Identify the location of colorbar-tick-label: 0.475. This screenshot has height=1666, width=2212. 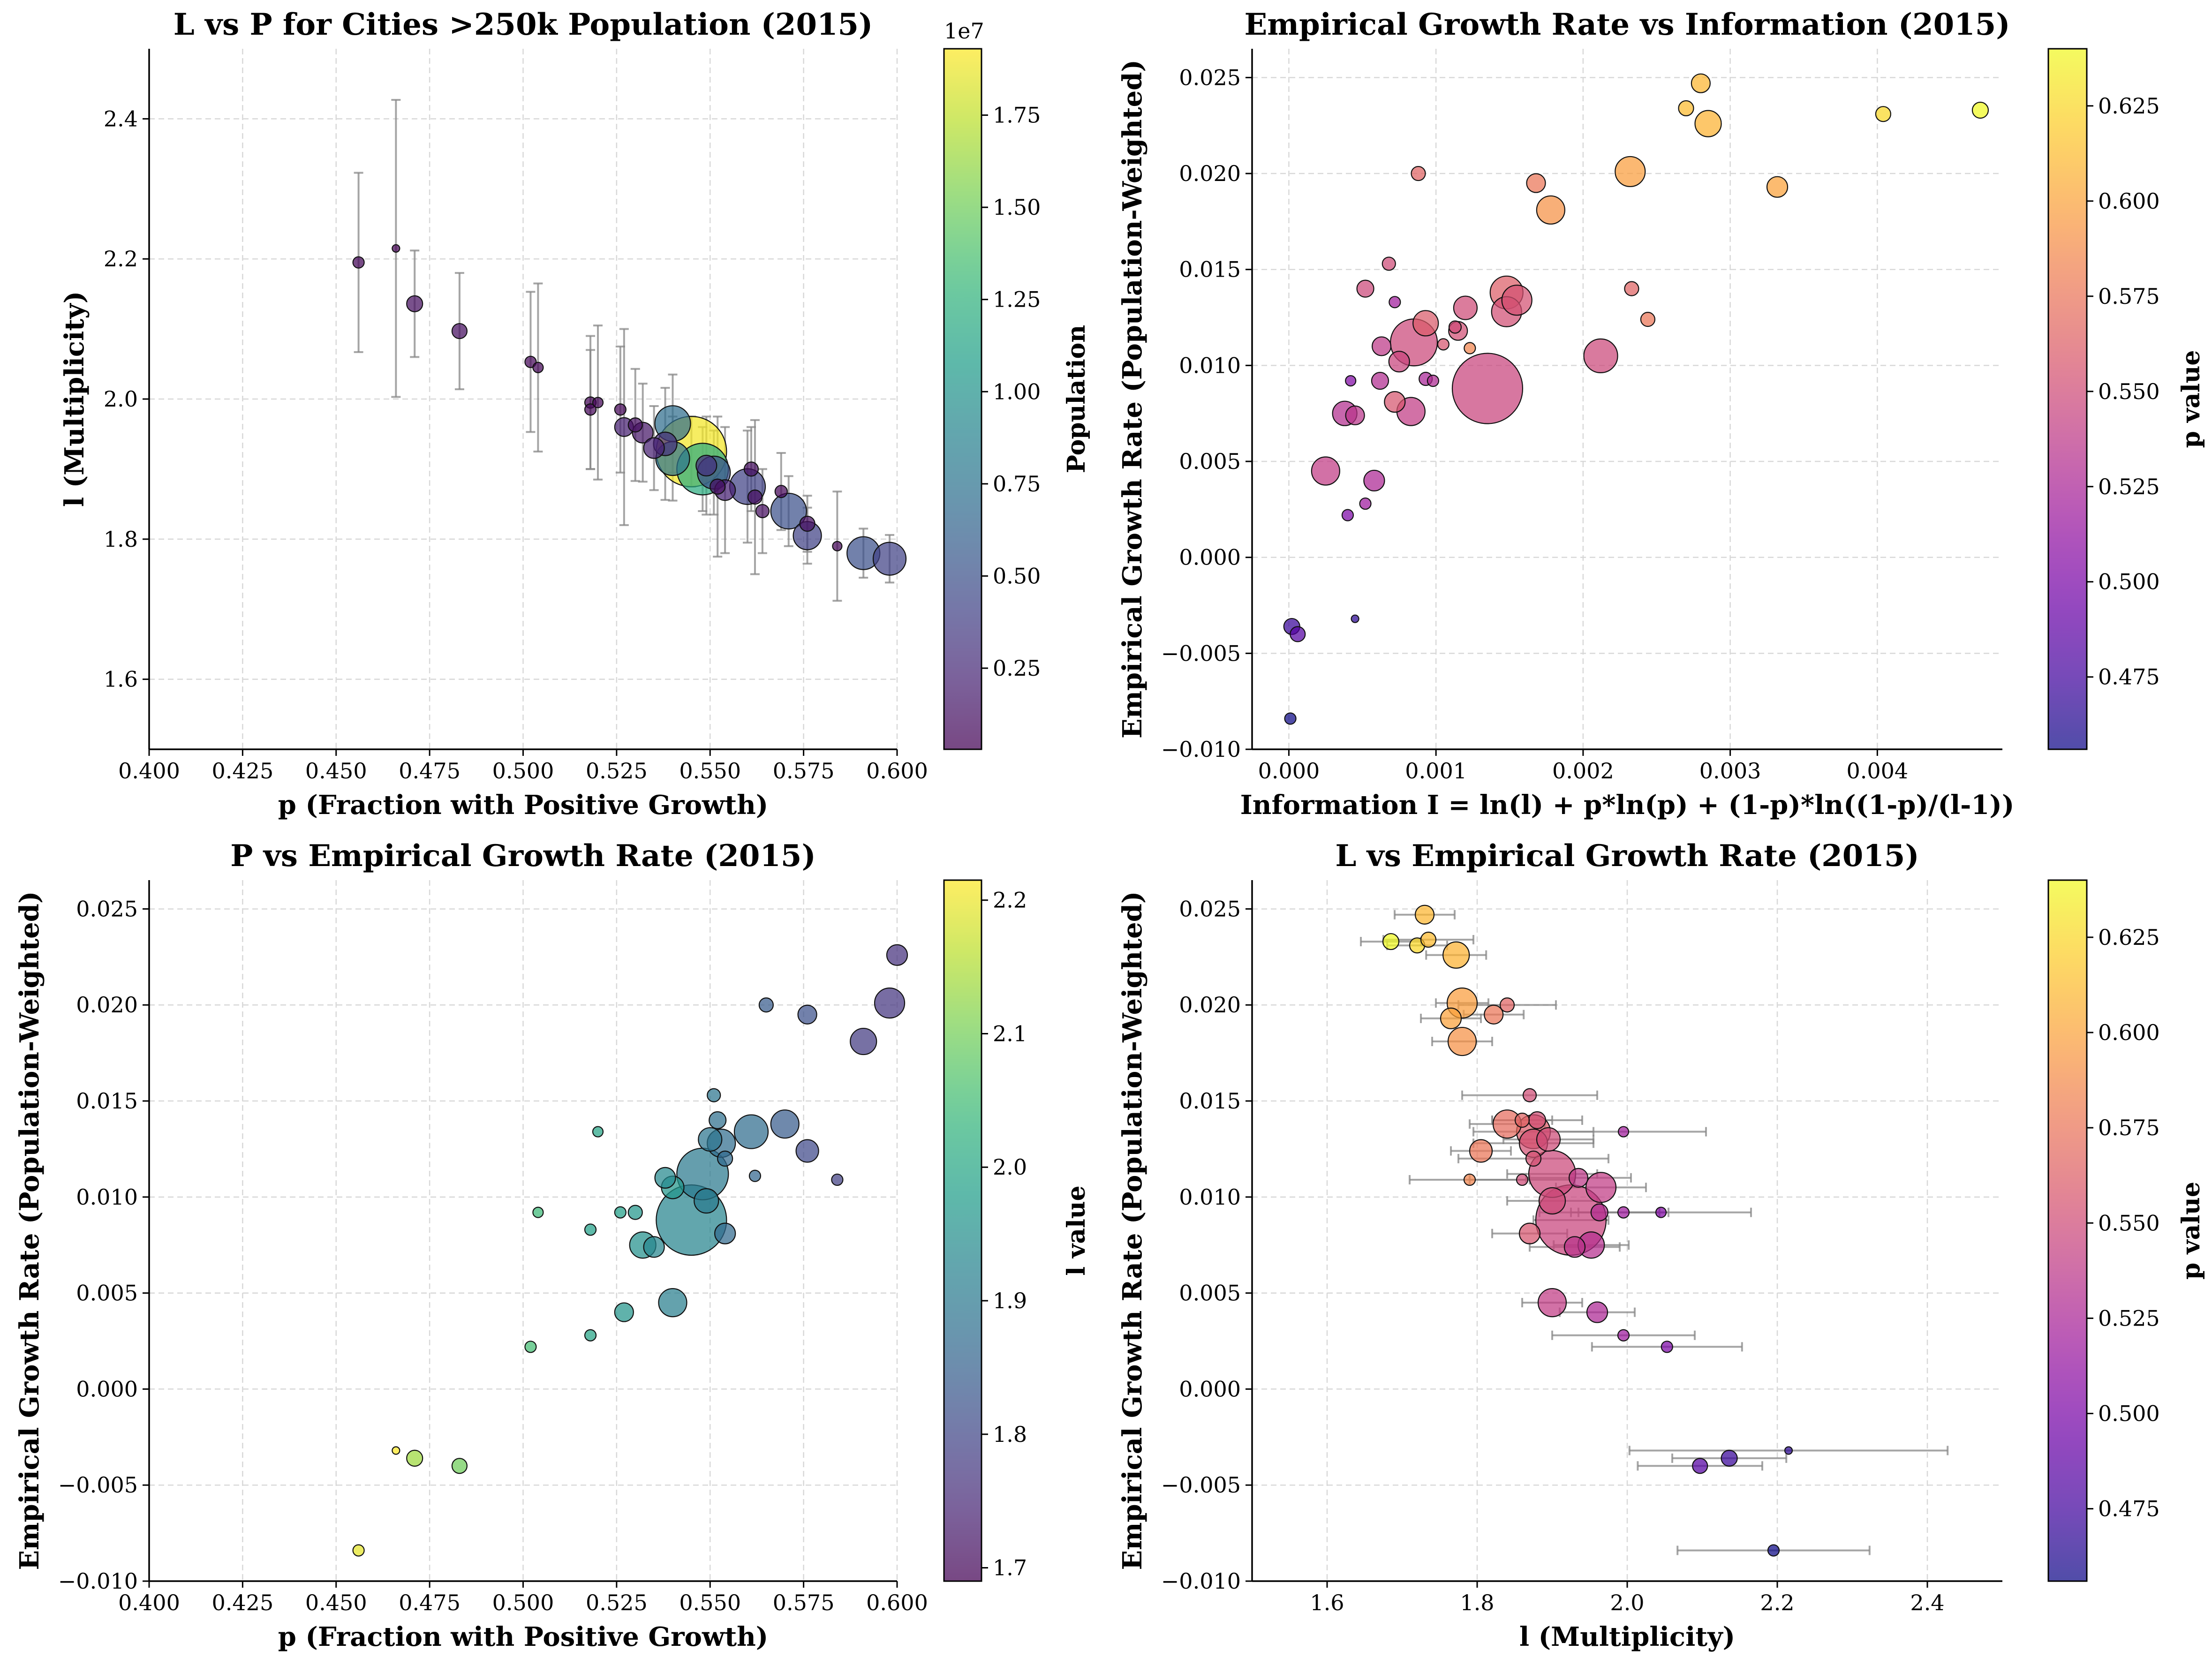
(2129, 1509).